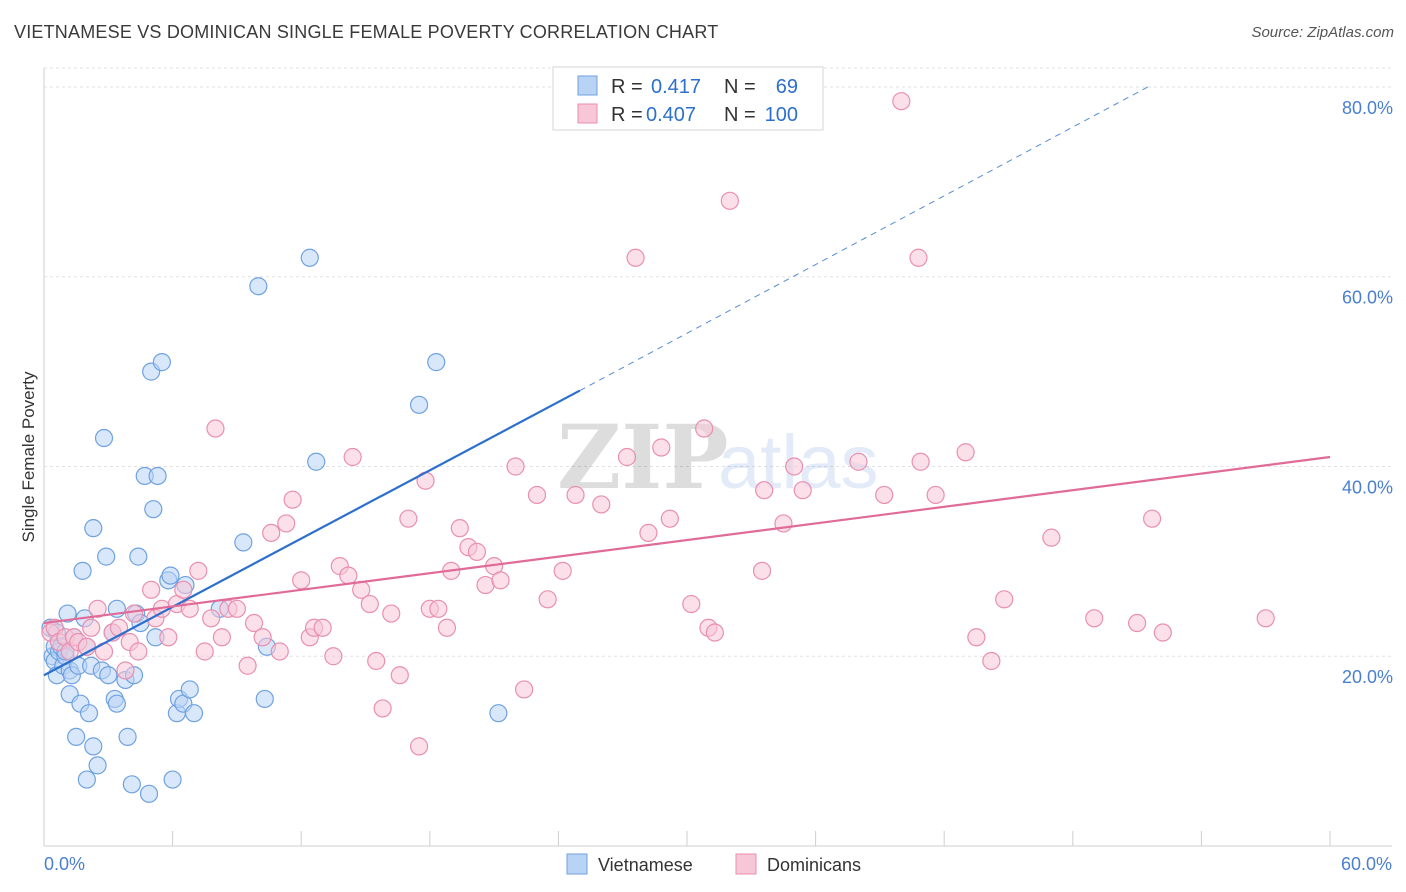  What do you see at coordinates (713, 864) in the screenshot?
I see `series-legend: Vietnamese Dominicans` at bounding box center [713, 864].